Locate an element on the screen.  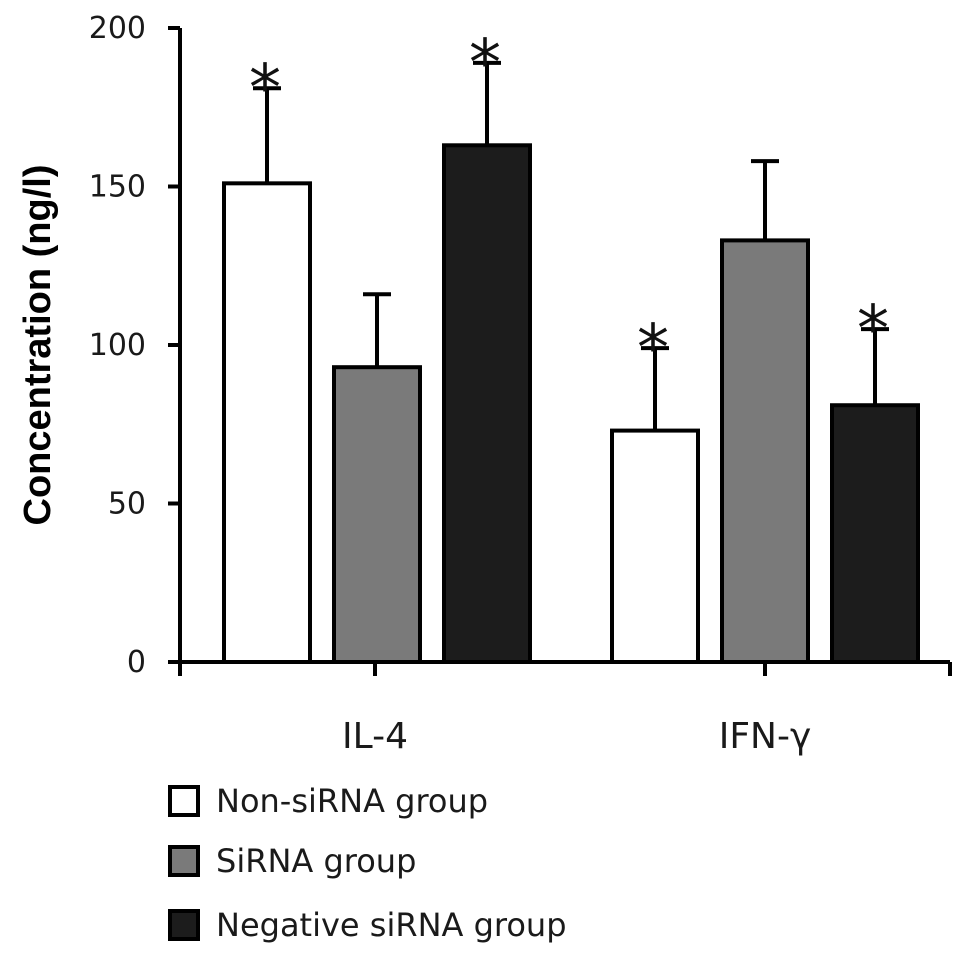
y-tick-label: 150 is located at coordinates (117, 187).